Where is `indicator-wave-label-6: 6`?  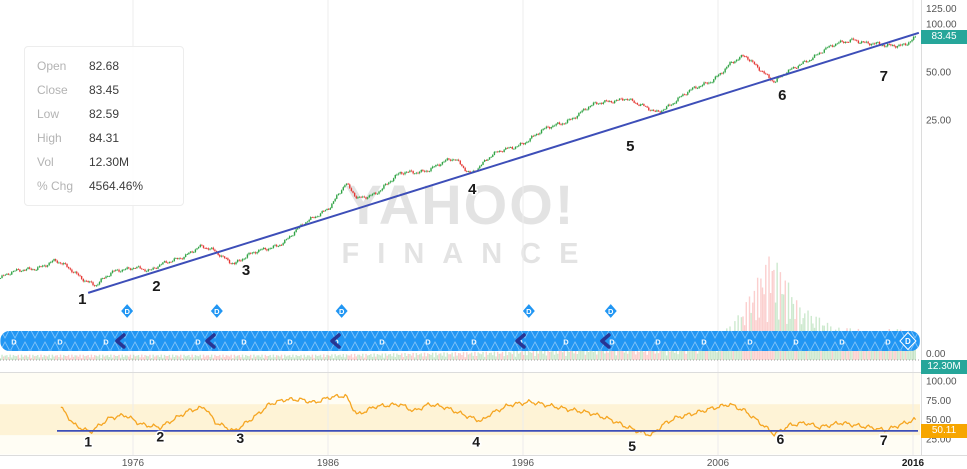 indicator-wave-label-6: 6 is located at coordinates (780, 438).